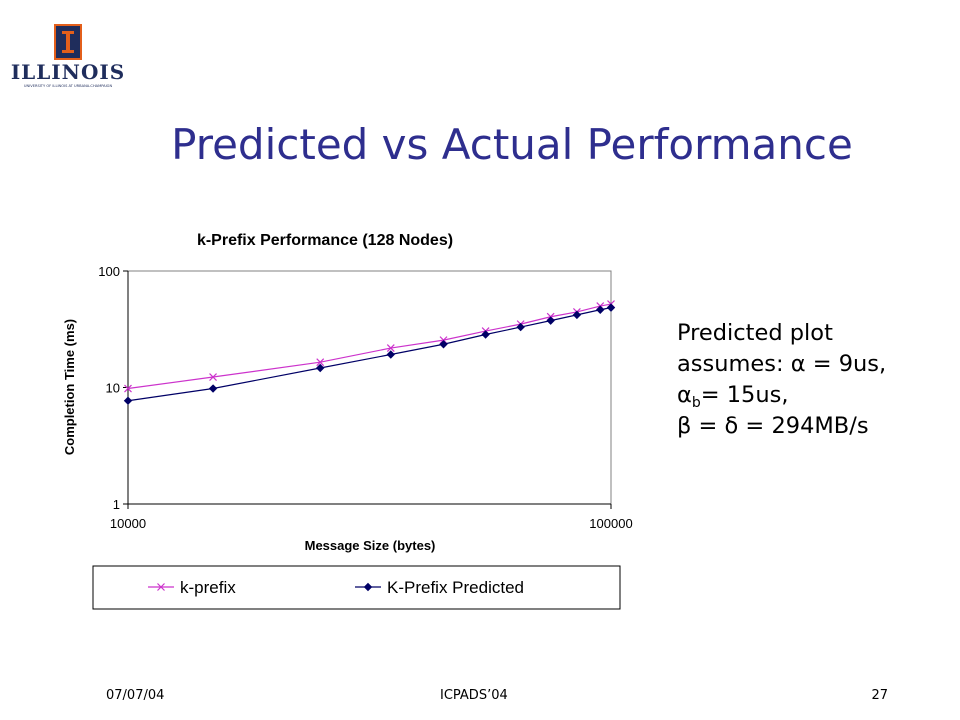 The height and width of the screenshot is (720, 960). Describe the element at coordinates (817, 395) in the screenshot. I see `note-line-3: αb= 15us,` at that location.